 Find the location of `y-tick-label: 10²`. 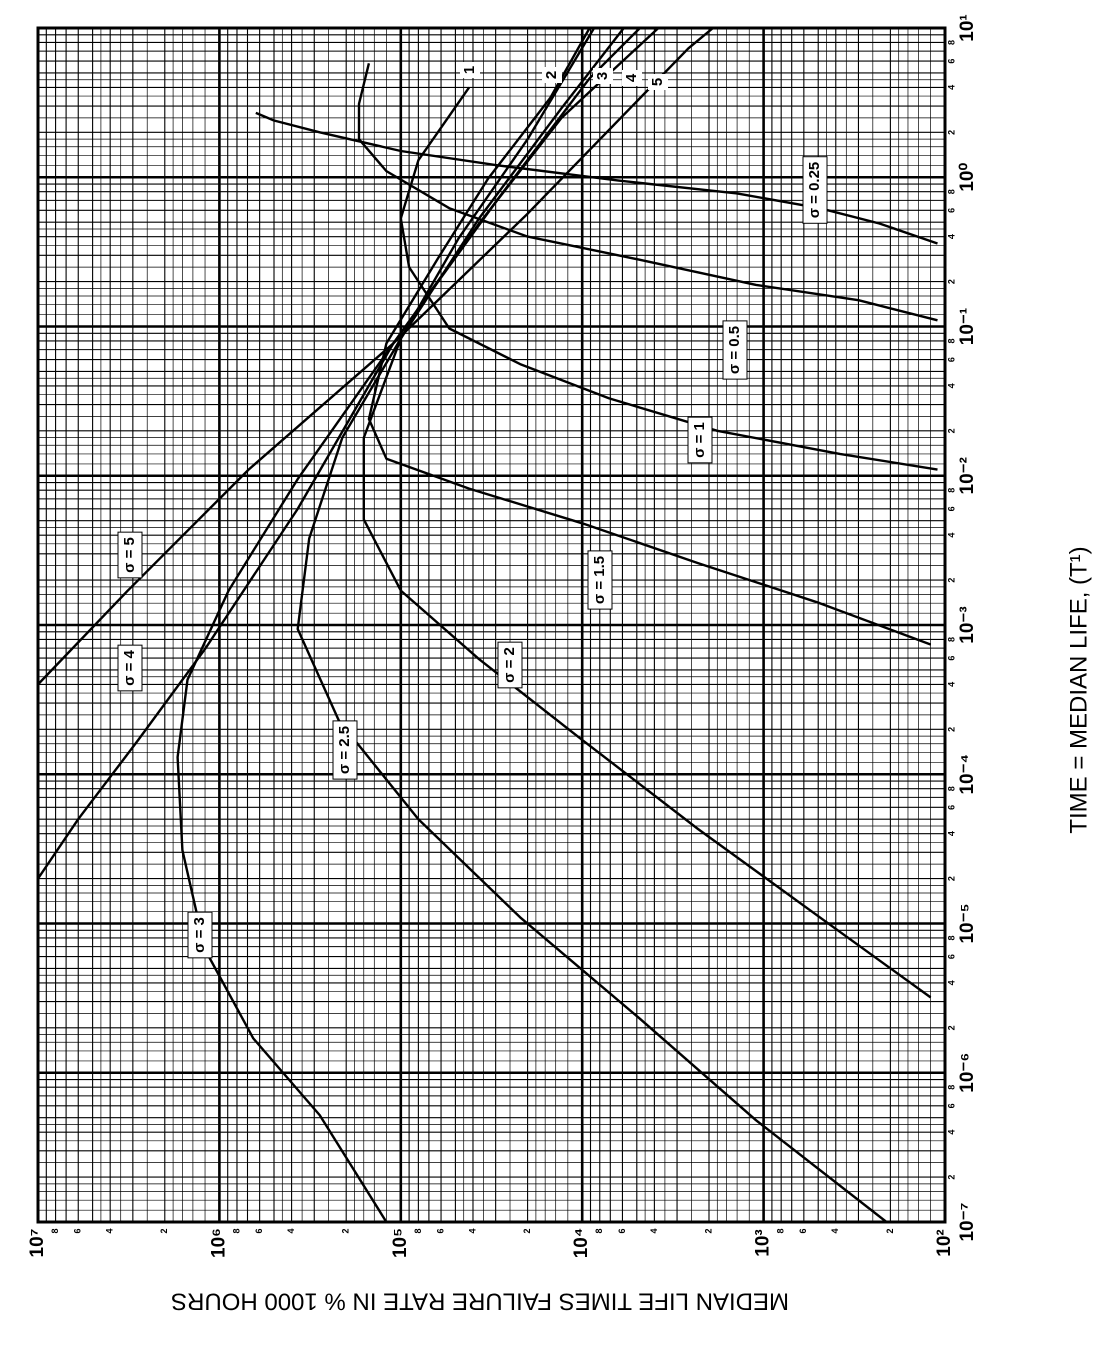

y-tick-label: 10² is located at coordinates (944, 1242).